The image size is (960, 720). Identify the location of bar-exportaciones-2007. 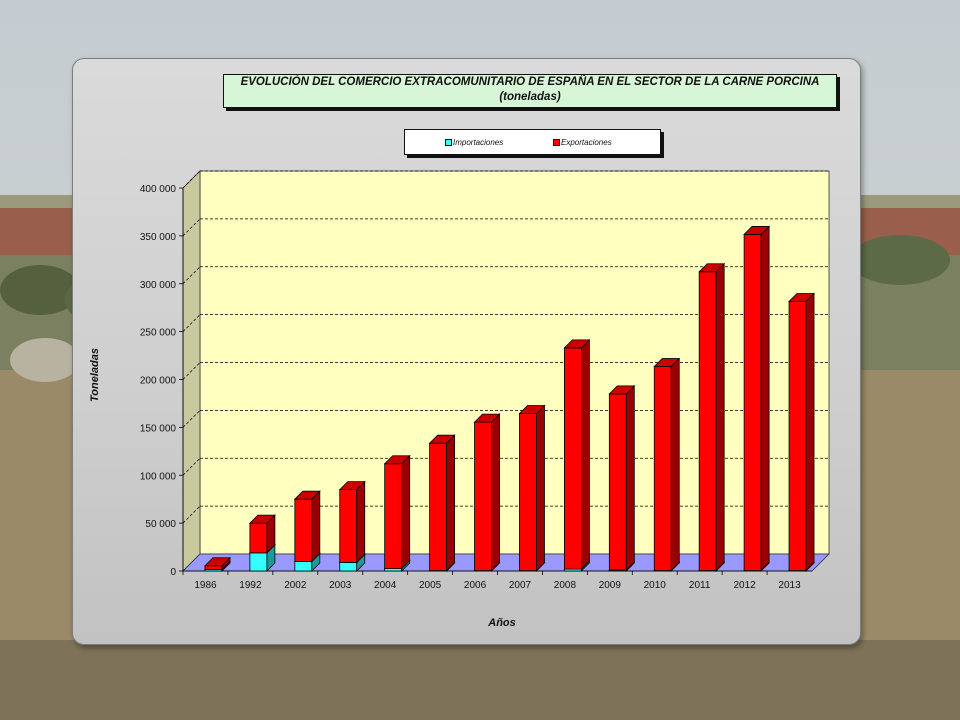
(528, 492).